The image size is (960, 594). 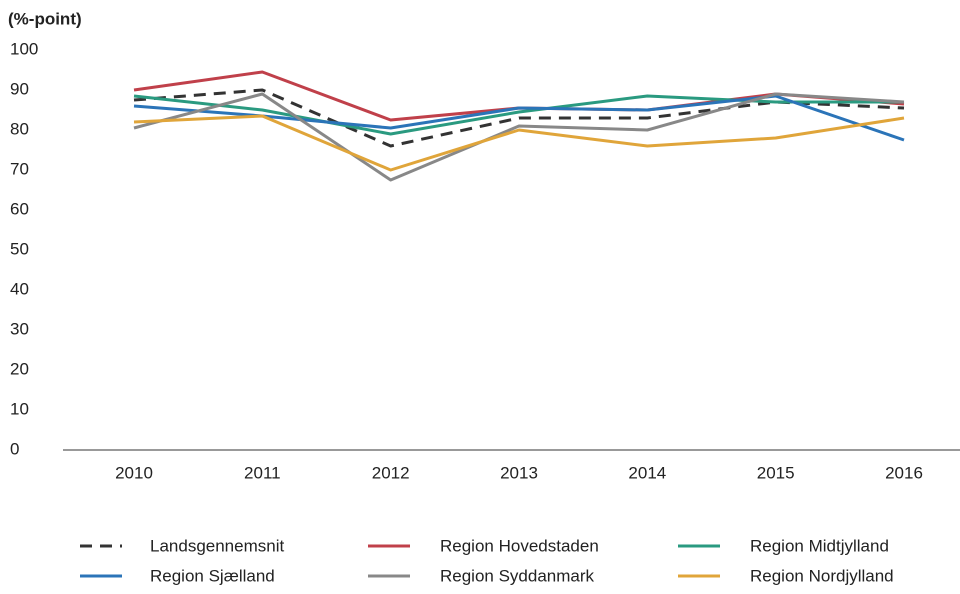 I want to click on y-tick-label: 10, so click(x=19, y=408).